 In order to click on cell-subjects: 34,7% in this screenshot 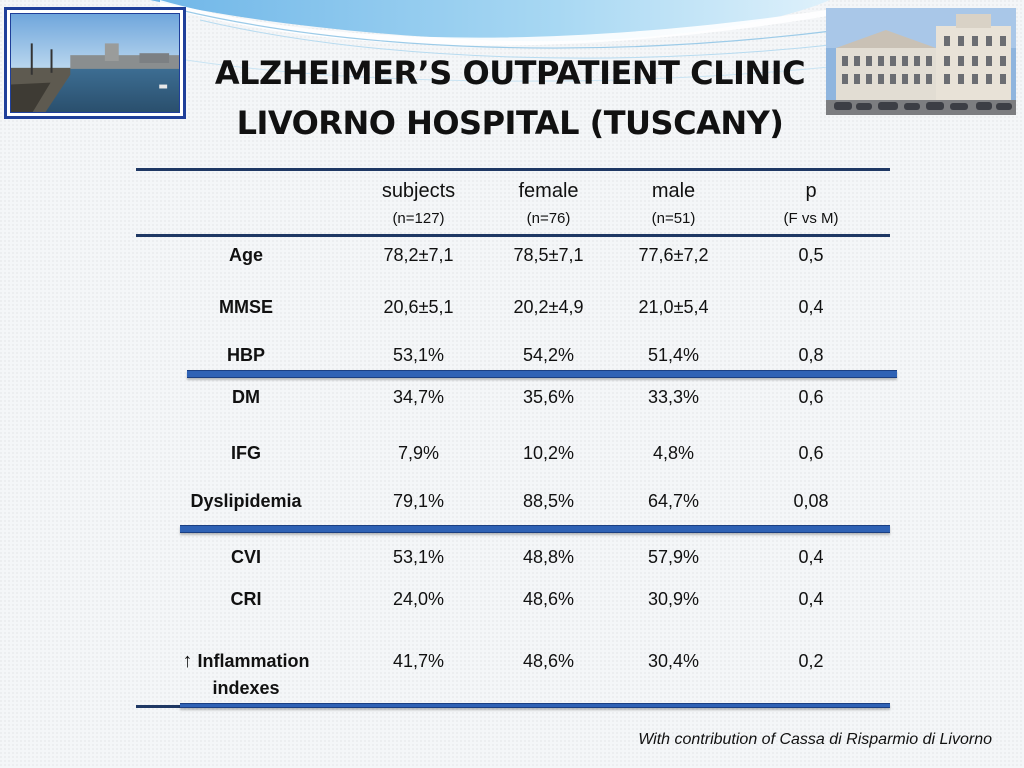, I will do `click(418, 397)`.